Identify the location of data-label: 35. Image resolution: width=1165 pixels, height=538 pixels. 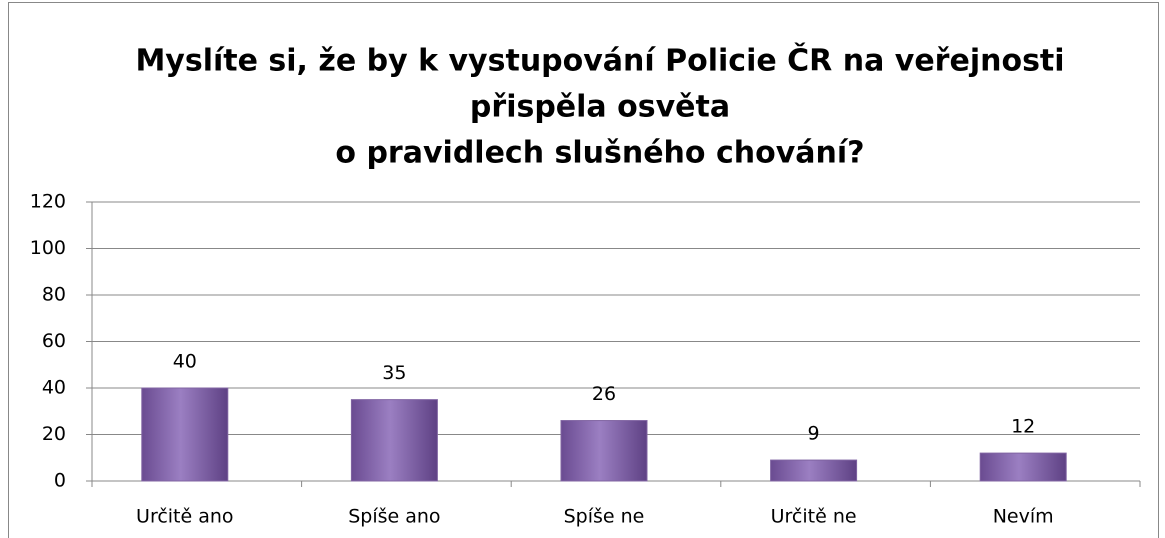
(394, 373).